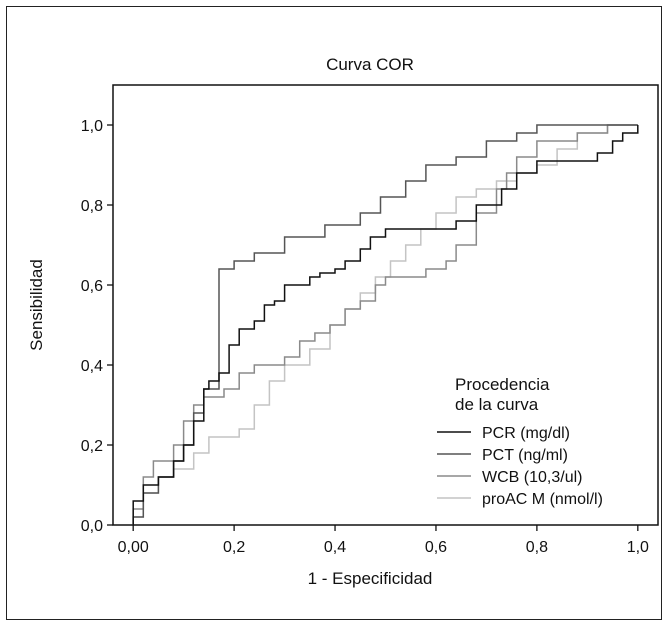 The height and width of the screenshot is (628, 670). I want to click on x-axis-label: 1 - Especificidad, so click(370, 578).